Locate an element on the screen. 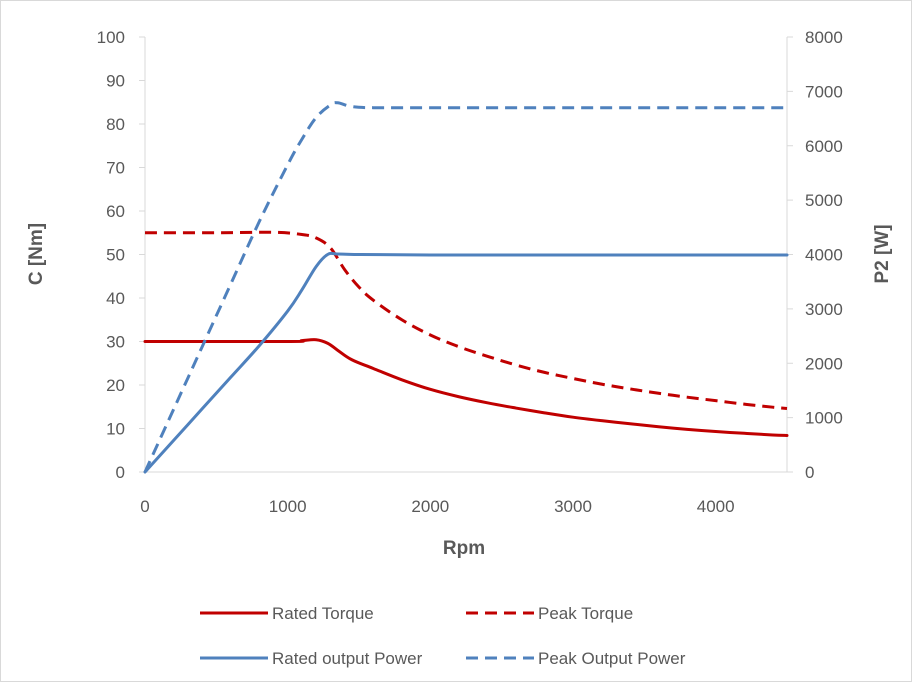  x-tick-label: 4000 is located at coordinates (716, 506).